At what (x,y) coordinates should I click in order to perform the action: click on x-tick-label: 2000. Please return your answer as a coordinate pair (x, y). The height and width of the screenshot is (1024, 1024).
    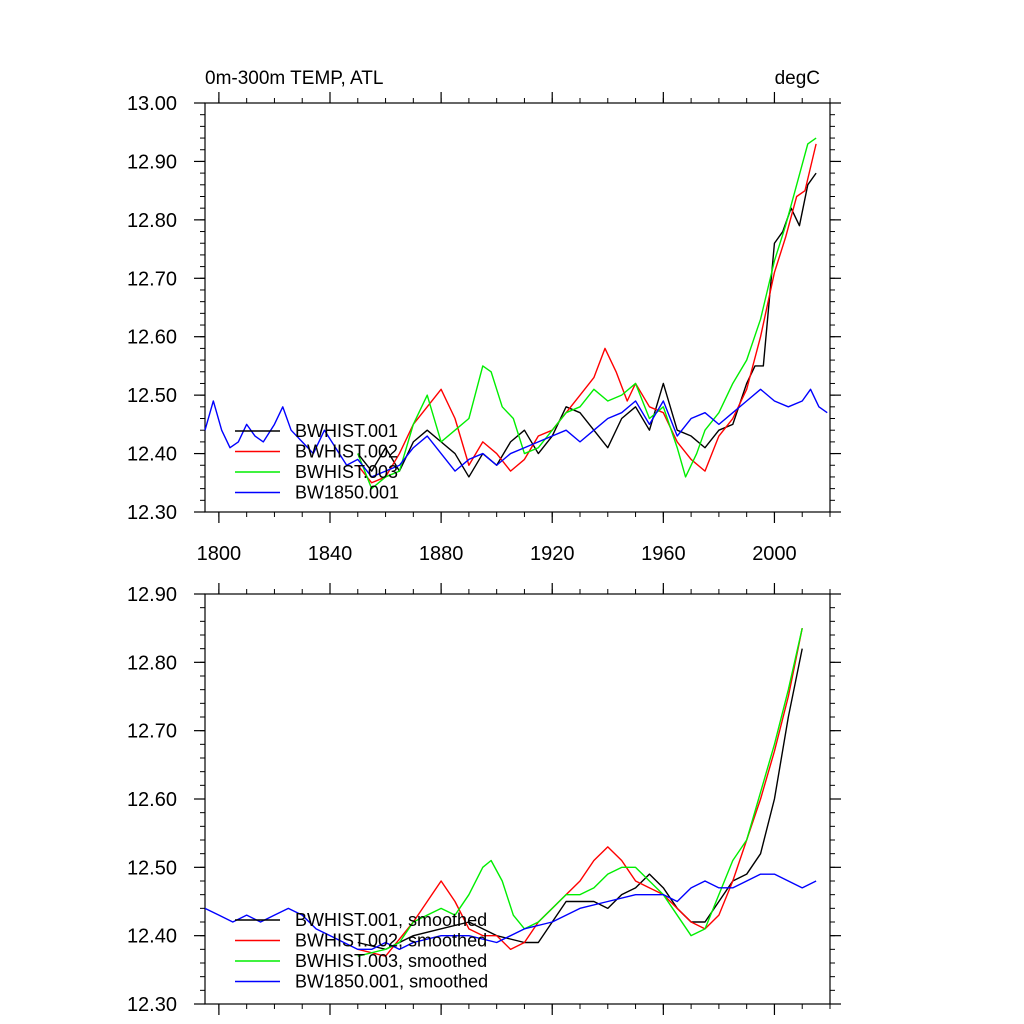
    Looking at the image, I should click on (774, 554).